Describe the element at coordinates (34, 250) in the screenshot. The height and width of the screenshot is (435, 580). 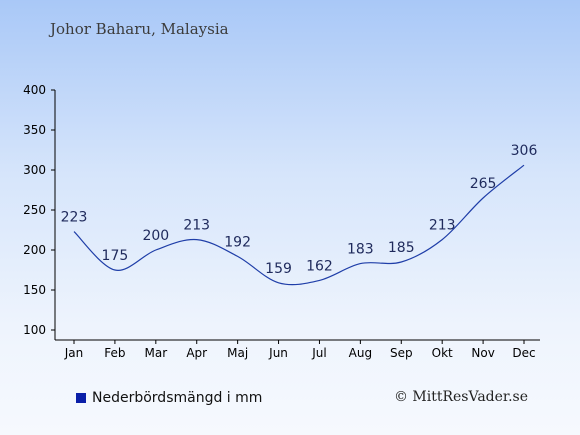
I see `y-tick-label: 200` at that location.